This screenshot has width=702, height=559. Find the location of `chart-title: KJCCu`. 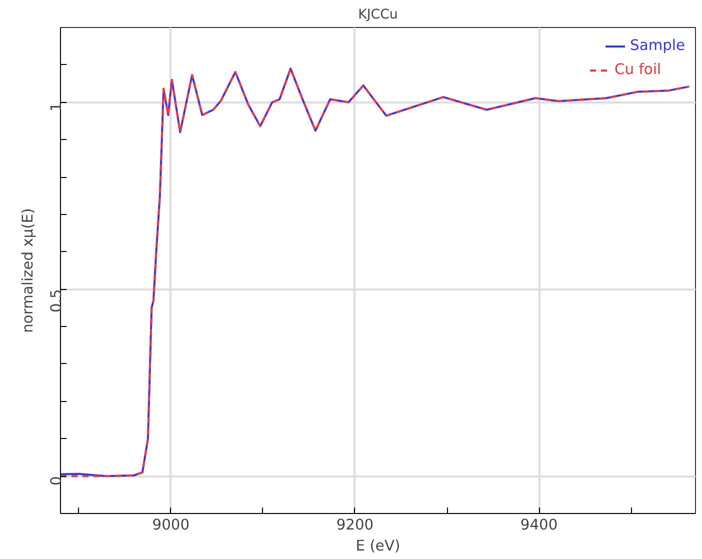

chart-title: KJCCu is located at coordinates (378, 15).